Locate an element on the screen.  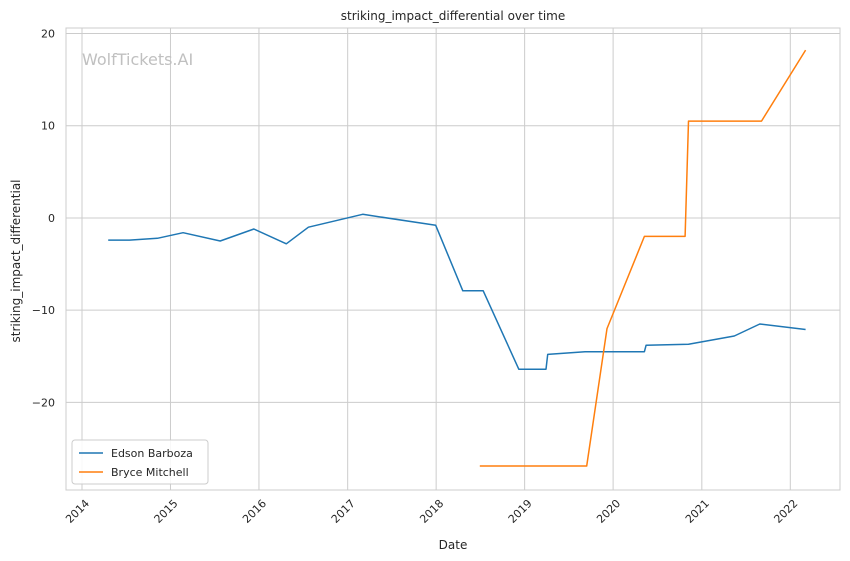
legend: Edson Barboza Bryce Mitchell is located at coordinates (140, 462).